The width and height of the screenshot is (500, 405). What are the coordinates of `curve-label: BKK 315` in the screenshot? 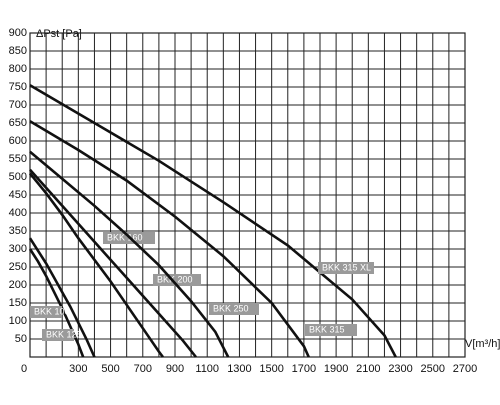 It's located at (327, 329).